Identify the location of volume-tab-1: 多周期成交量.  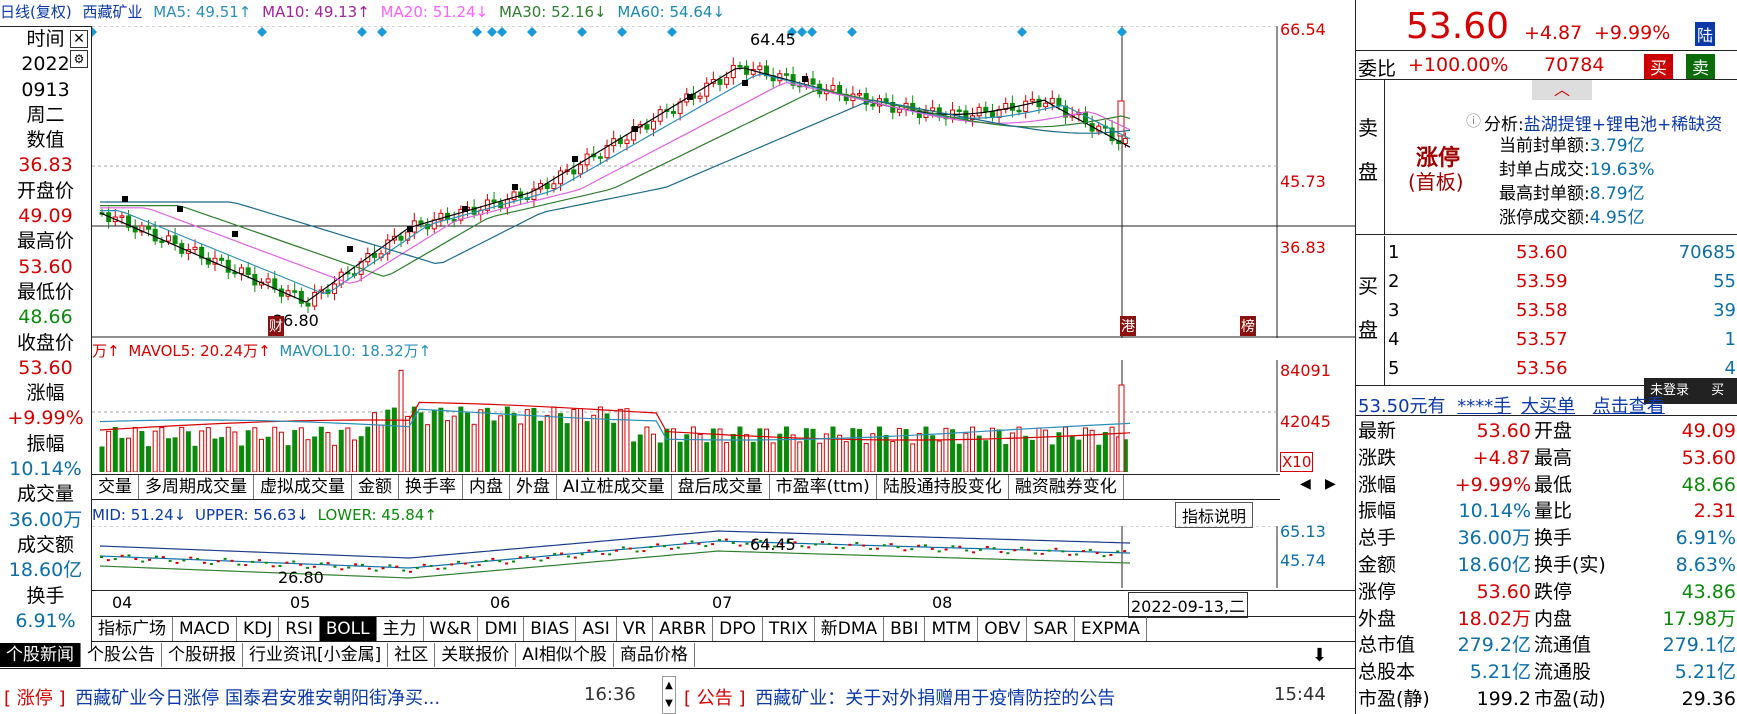
(196, 487).